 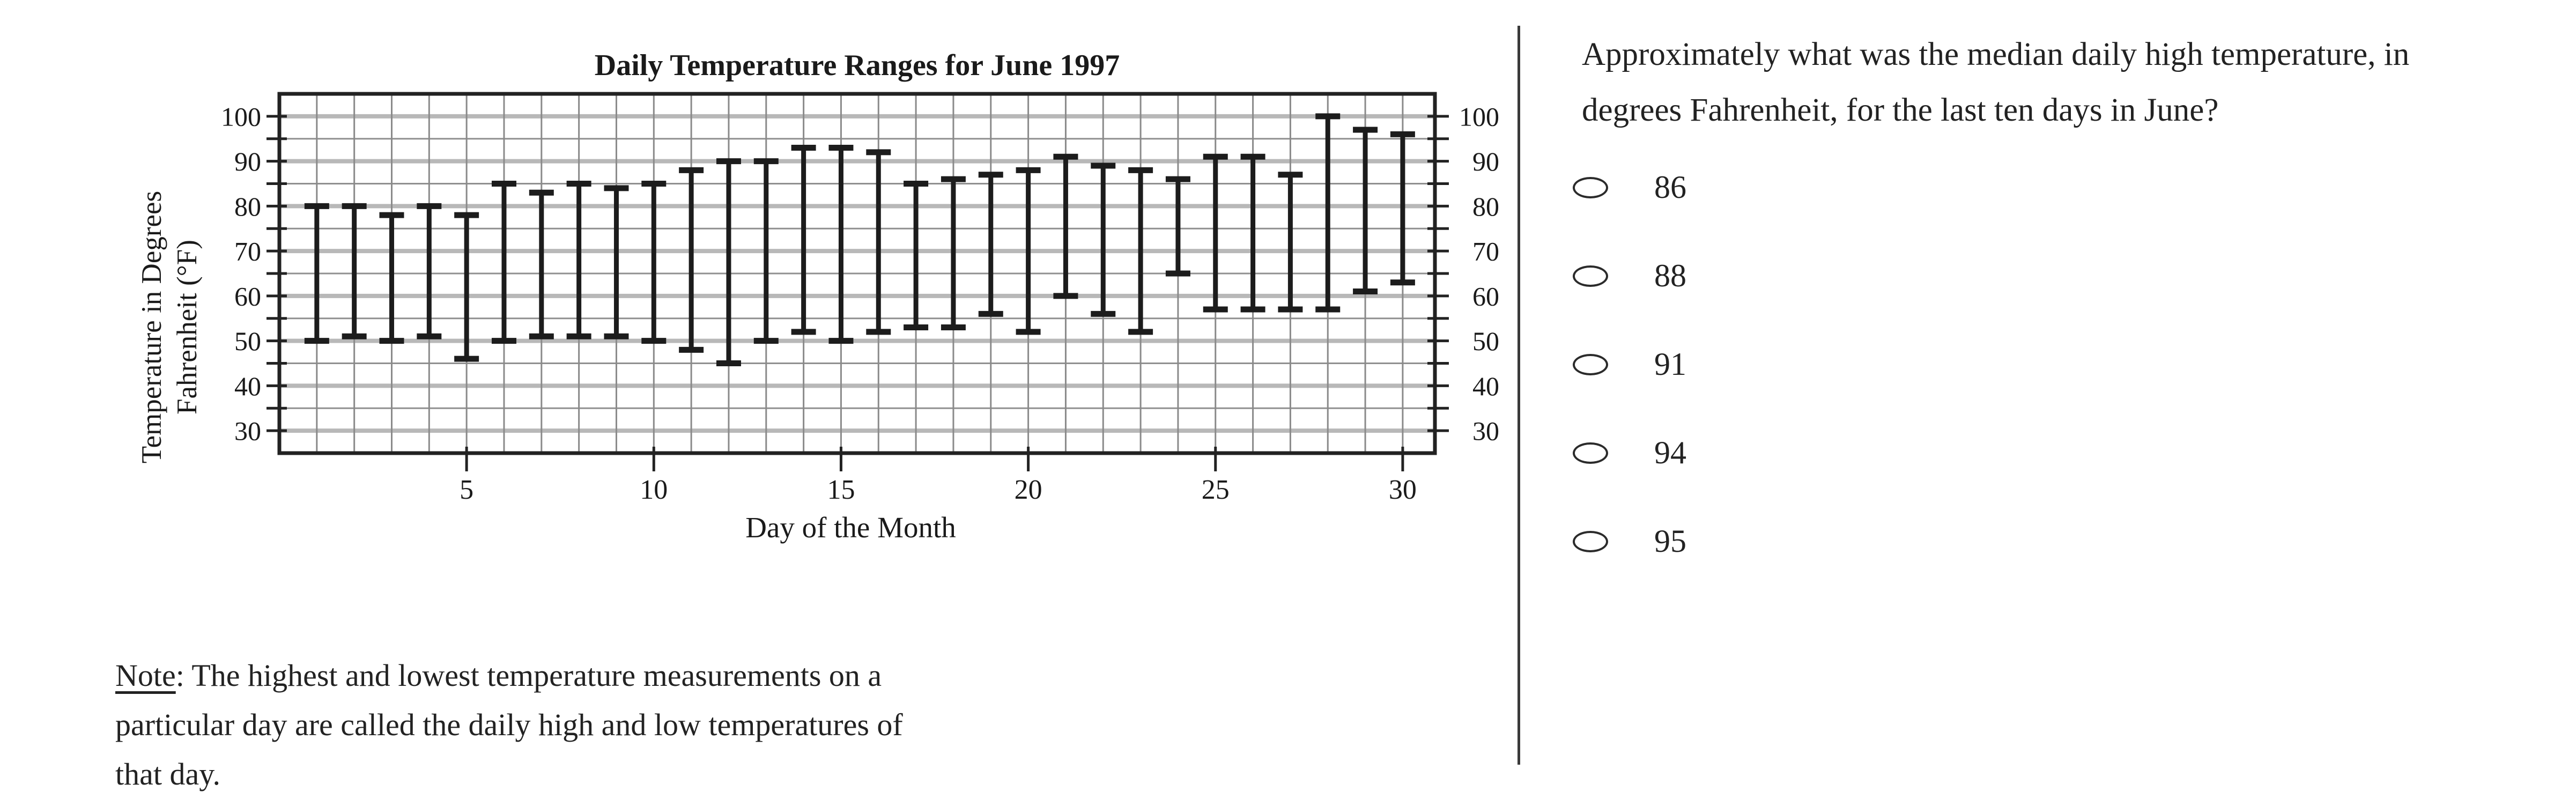 What do you see at coordinates (187, 327) in the screenshot?
I see `y-axis-title-line2: Fahrenheit (°F)` at bounding box center [187, 327].